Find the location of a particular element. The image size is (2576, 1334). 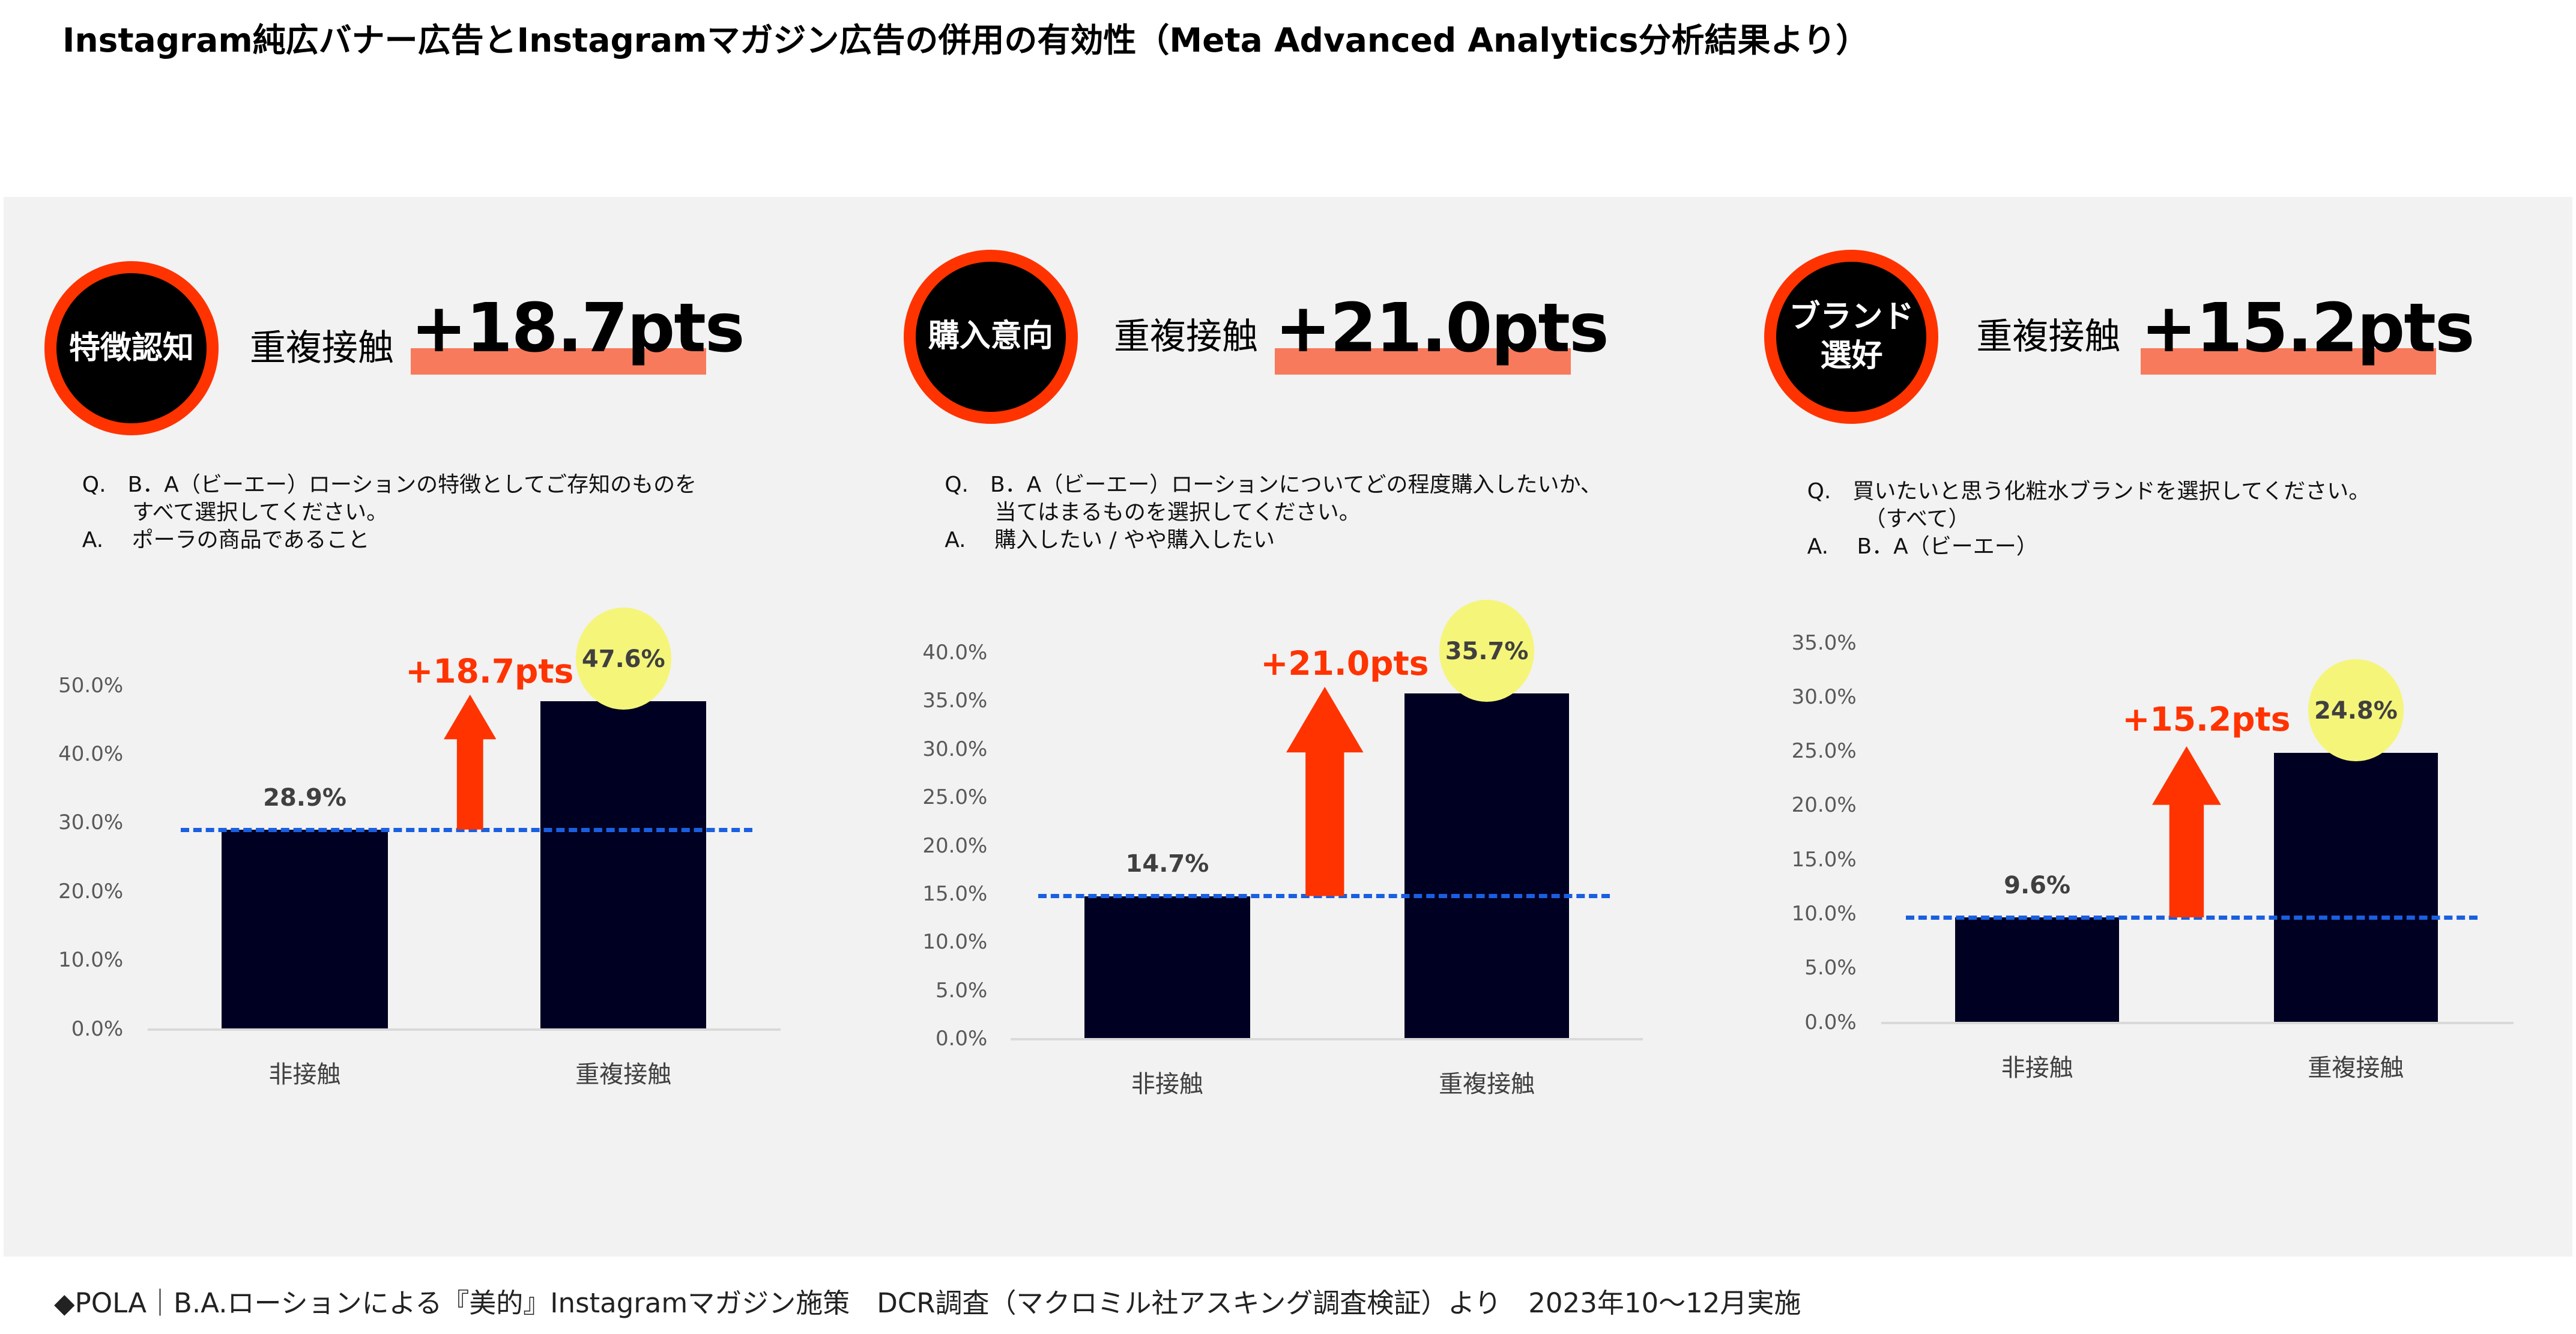

headline-value: +15.2pts is located at coordinates (2308, 328).